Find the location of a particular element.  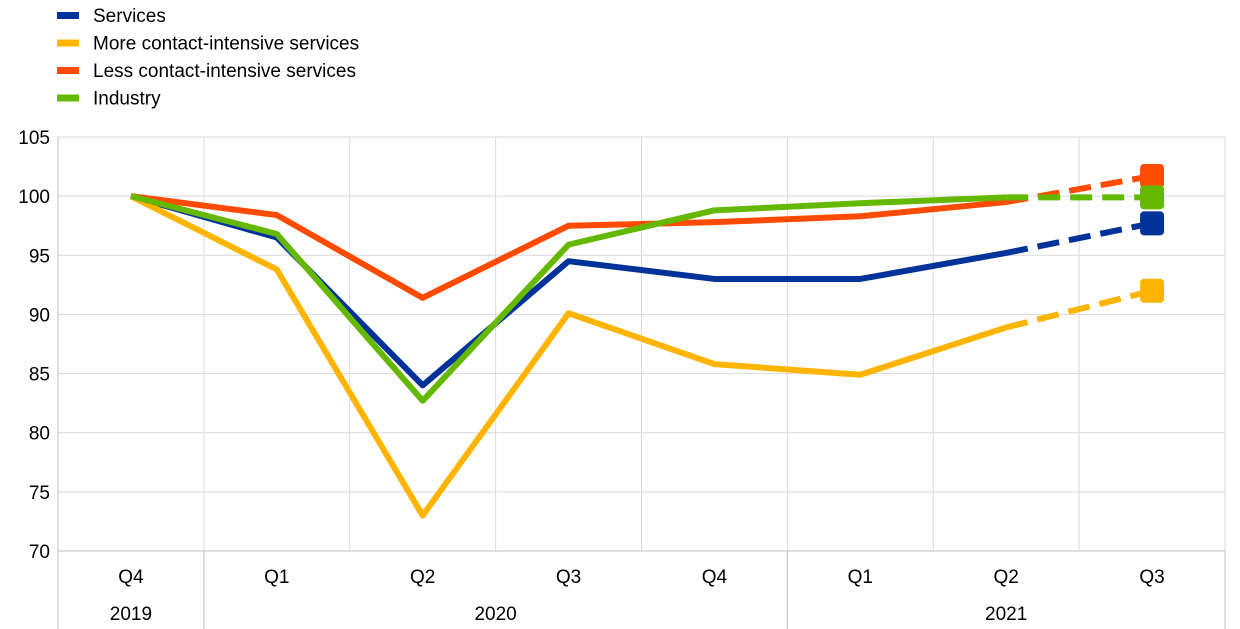

y-tick-label: 80 is located at coordinates (39, 434).